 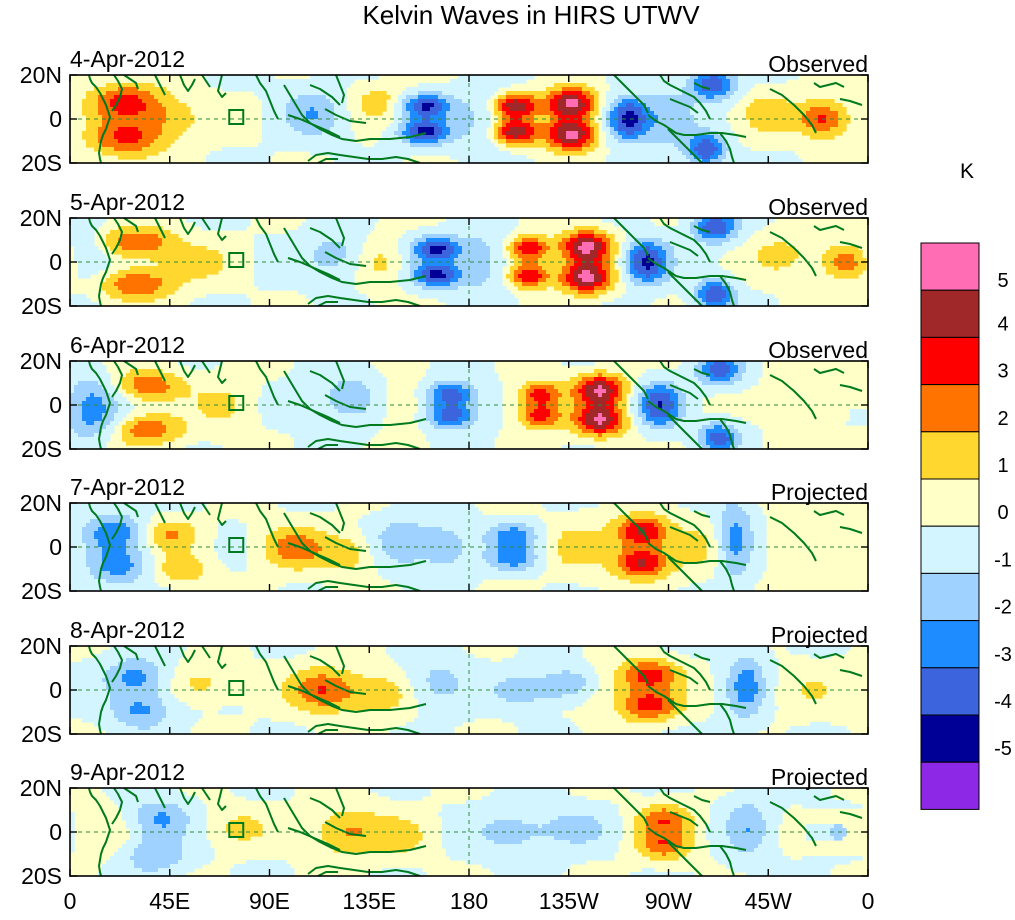 What do you see at coordinates (1002, 466) in the screenshot?
I see `colorbar-label: 1` at bounding box center [1002, 466].